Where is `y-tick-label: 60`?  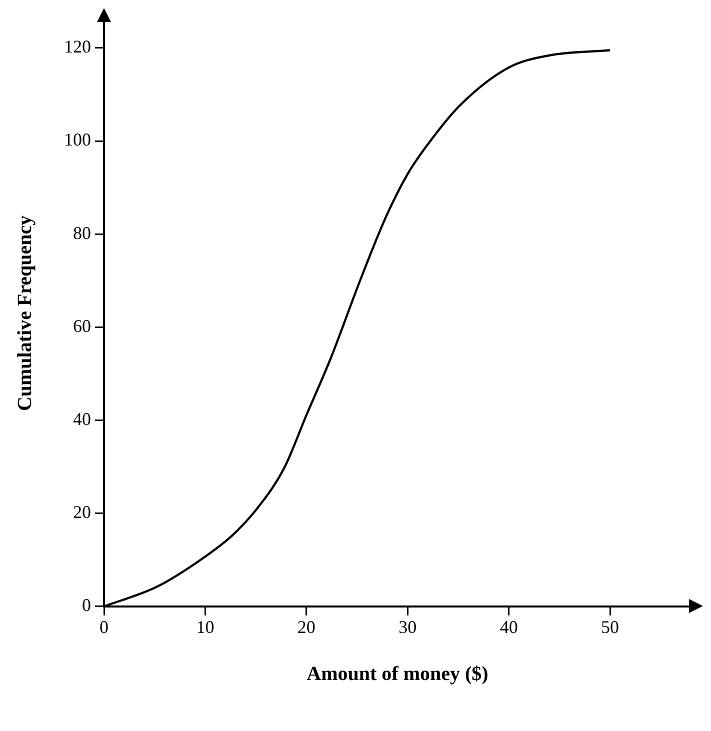 y-tick-label: 60 is located at coordinates (82, 326).